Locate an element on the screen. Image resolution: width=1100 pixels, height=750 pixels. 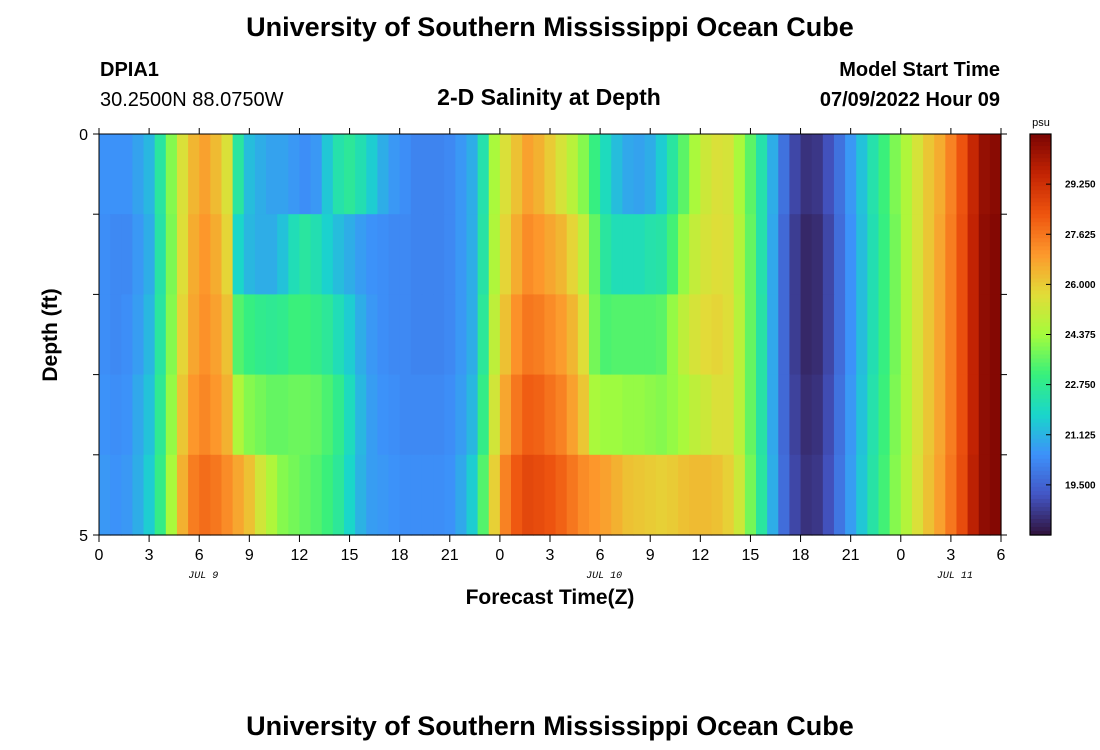
station-id: DPIA1 is located at coordinates (129, 70).